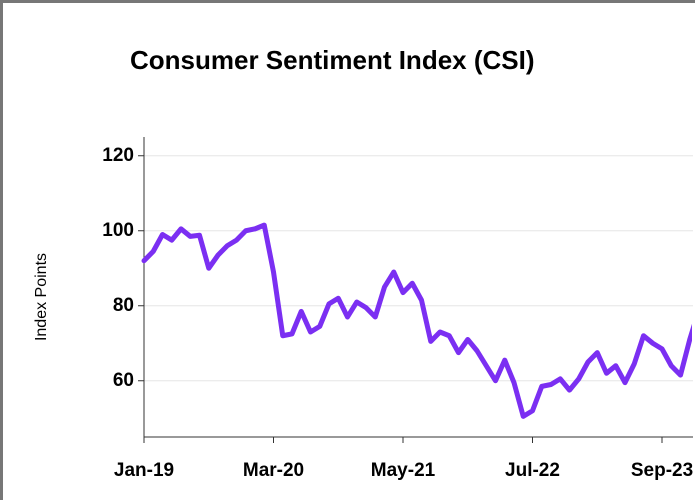 The height and width of the screenshot is (500, 695). What do you see at coordinates (123, 305) in the screenshot?
I see `y-tick-label: 80` at bounding box center [123, 305].